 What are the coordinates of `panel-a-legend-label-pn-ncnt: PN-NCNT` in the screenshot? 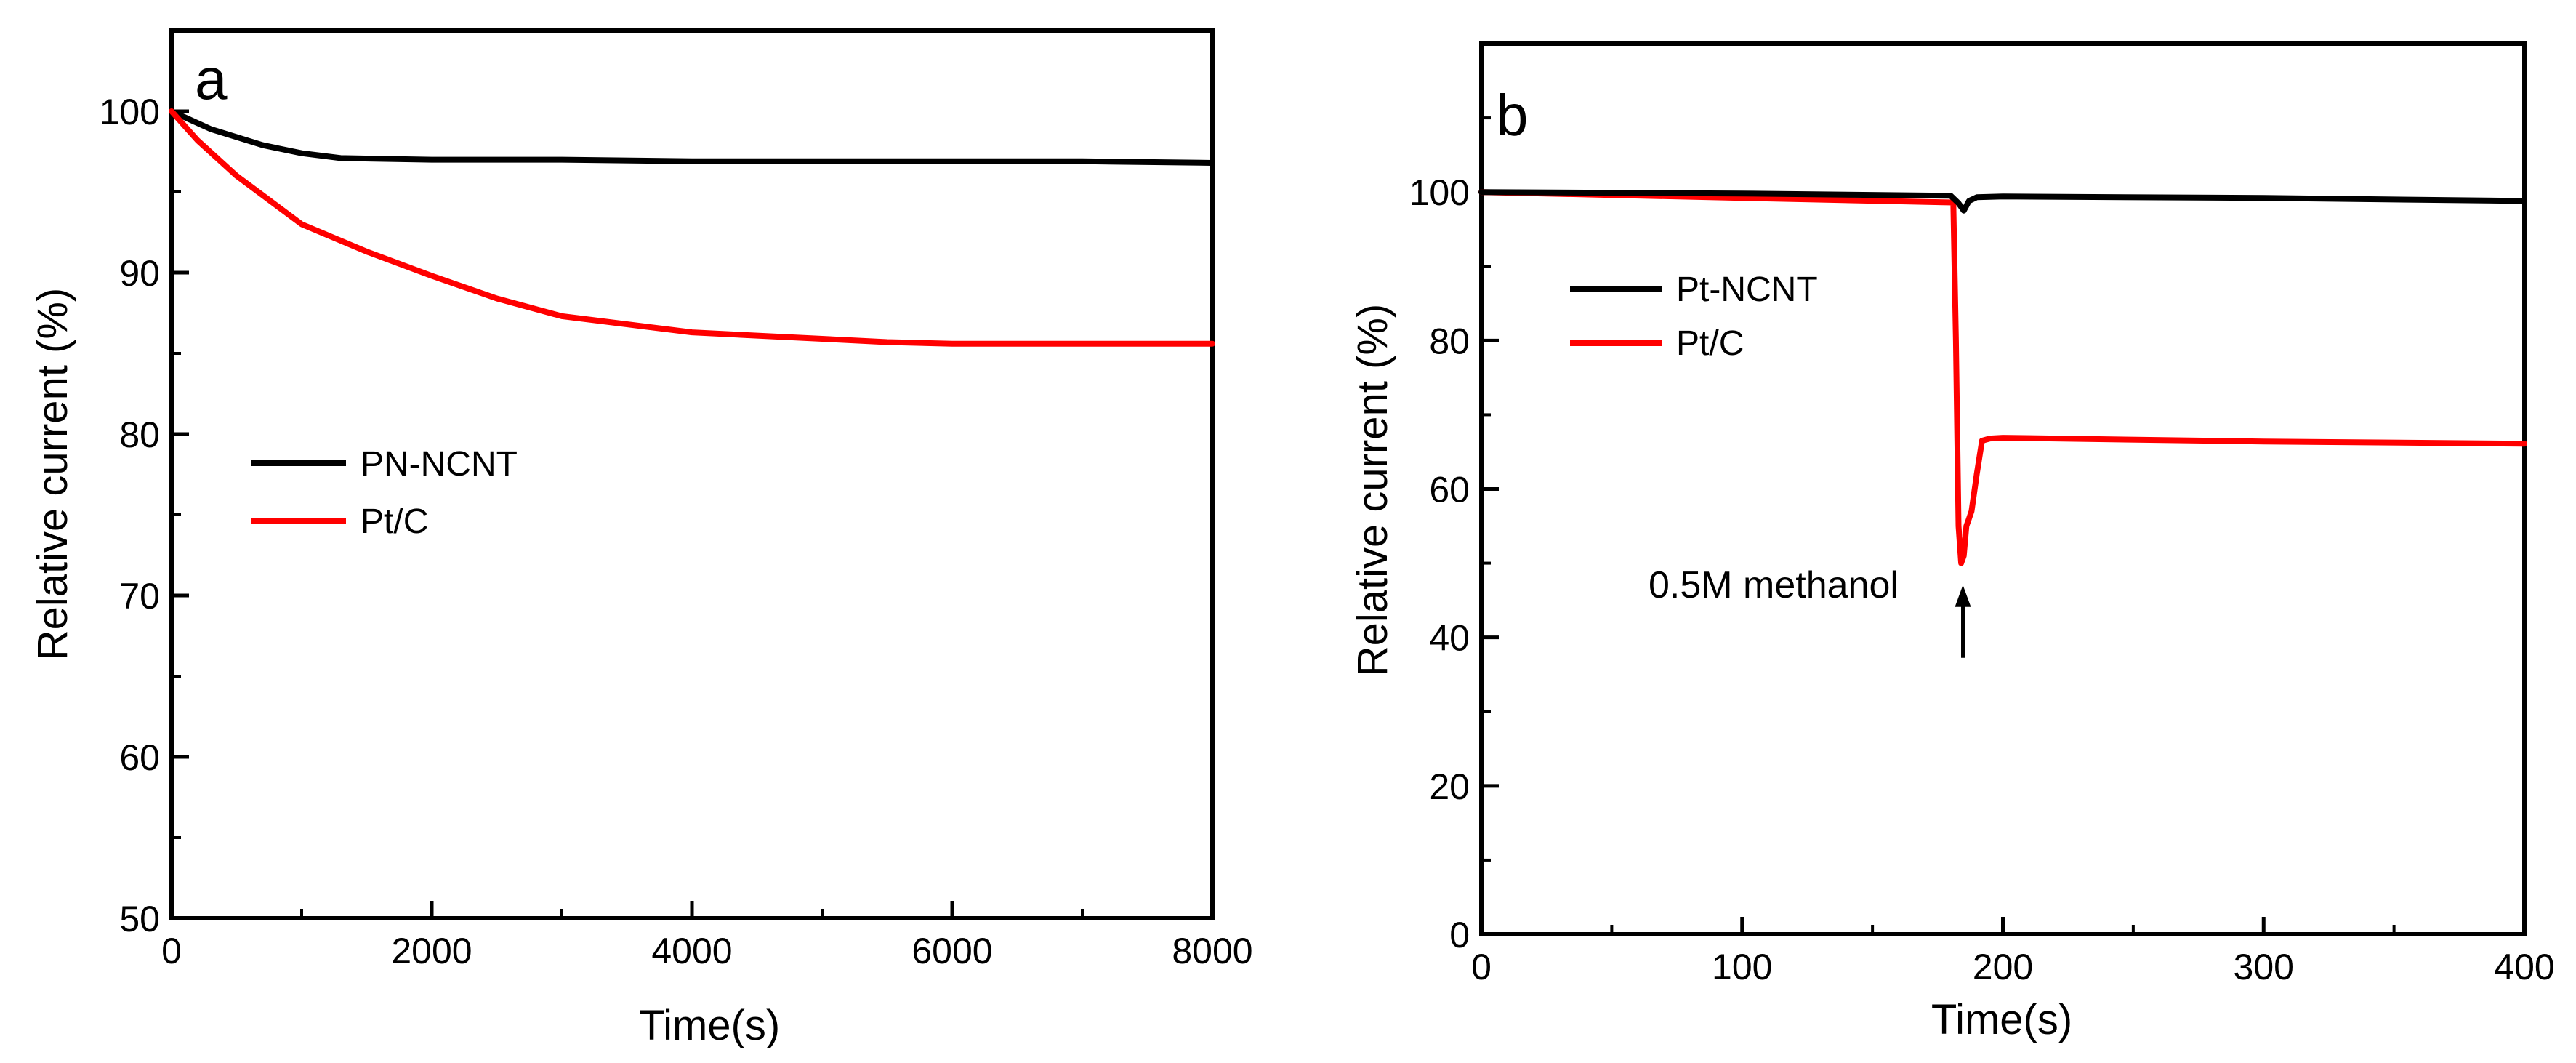 It's located at (439, 464).